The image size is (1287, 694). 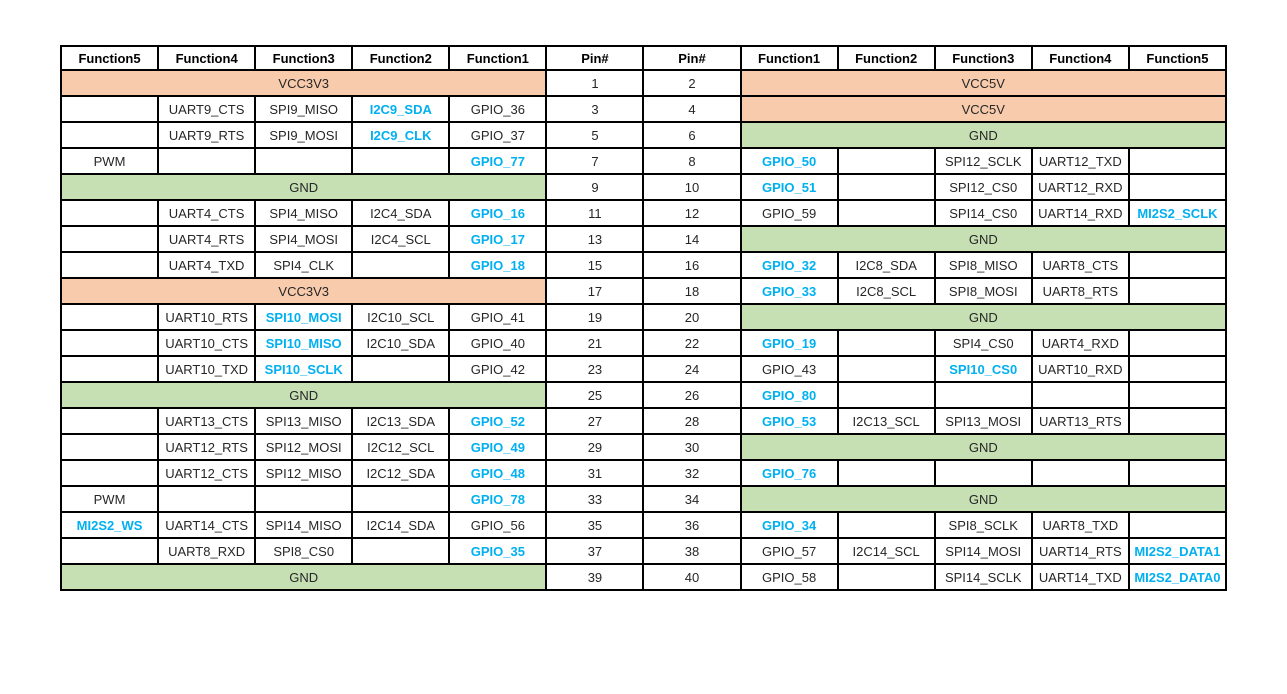 What do you see at coordinates (692, 577) in the screenshot?
I see `pin-cell-40: 40` at bounding box center [692, 577].